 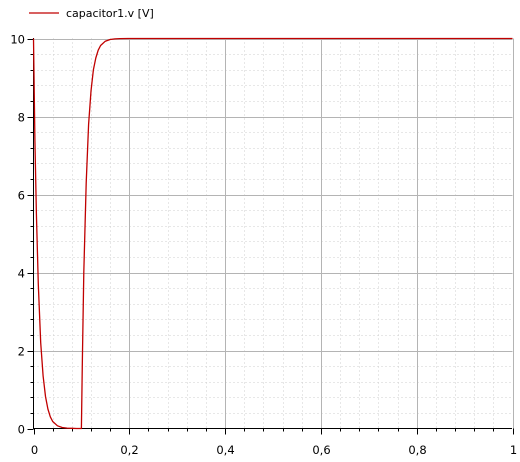 What do you see at coordinates (17, 40) in the screenshot?
I see `y-tick-label: 10` at bounding box center [17, 40].